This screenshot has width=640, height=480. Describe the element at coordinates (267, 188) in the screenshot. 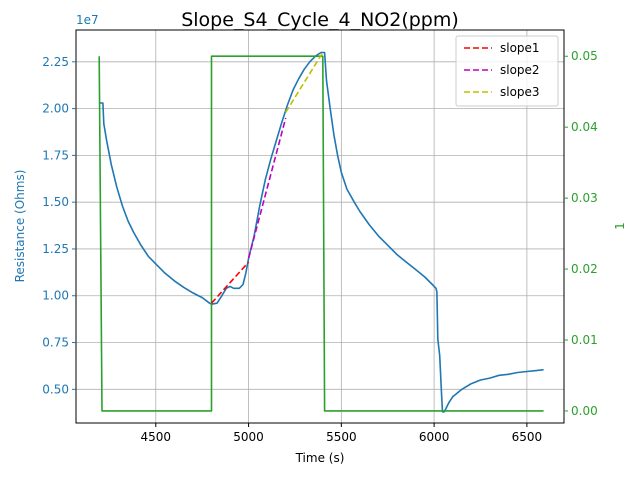

I see `slope2-line` at that location.